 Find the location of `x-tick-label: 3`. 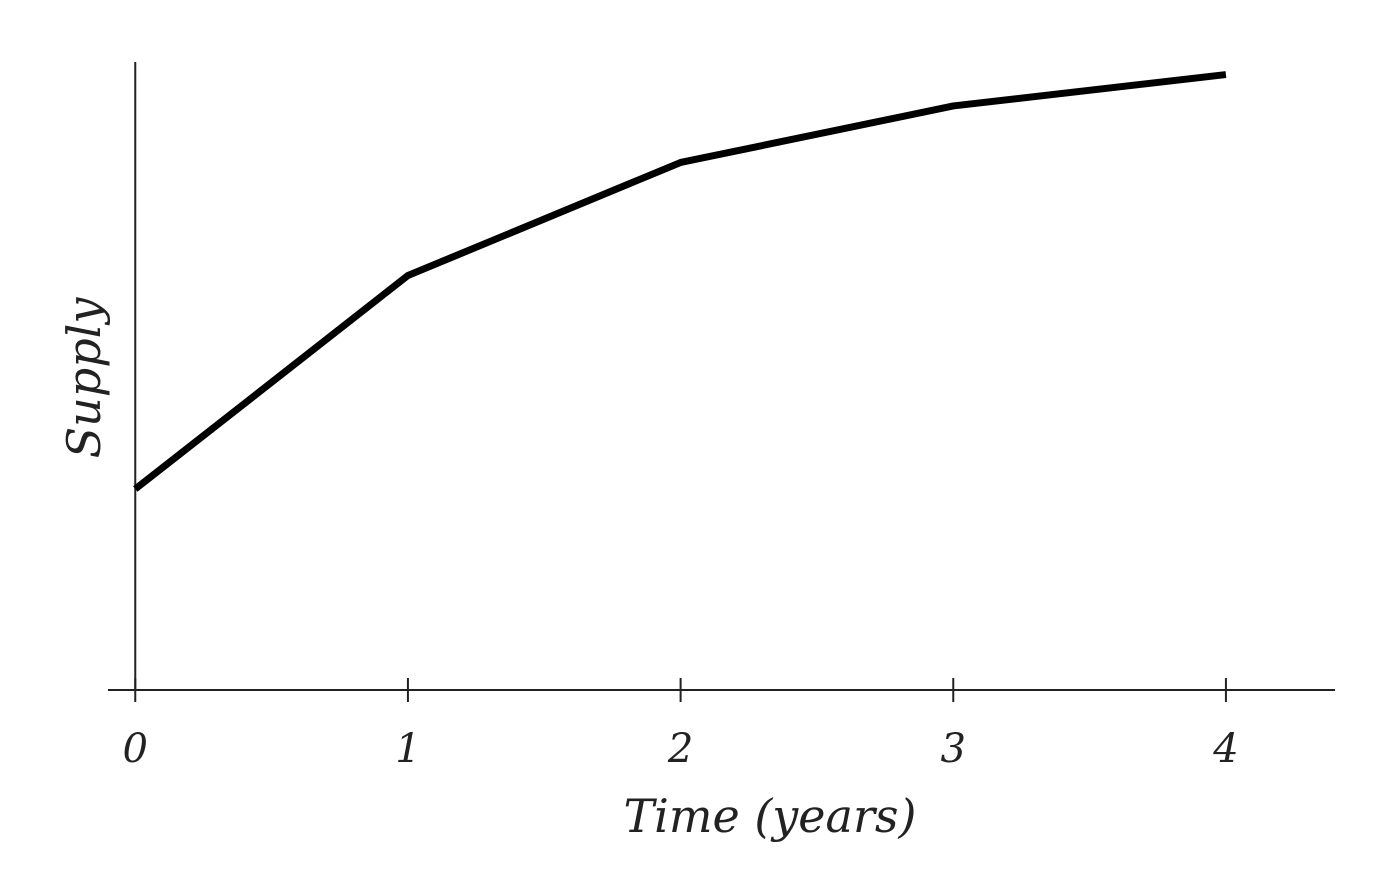

x-tick-label: 3 is located at coordinates (953, 749).